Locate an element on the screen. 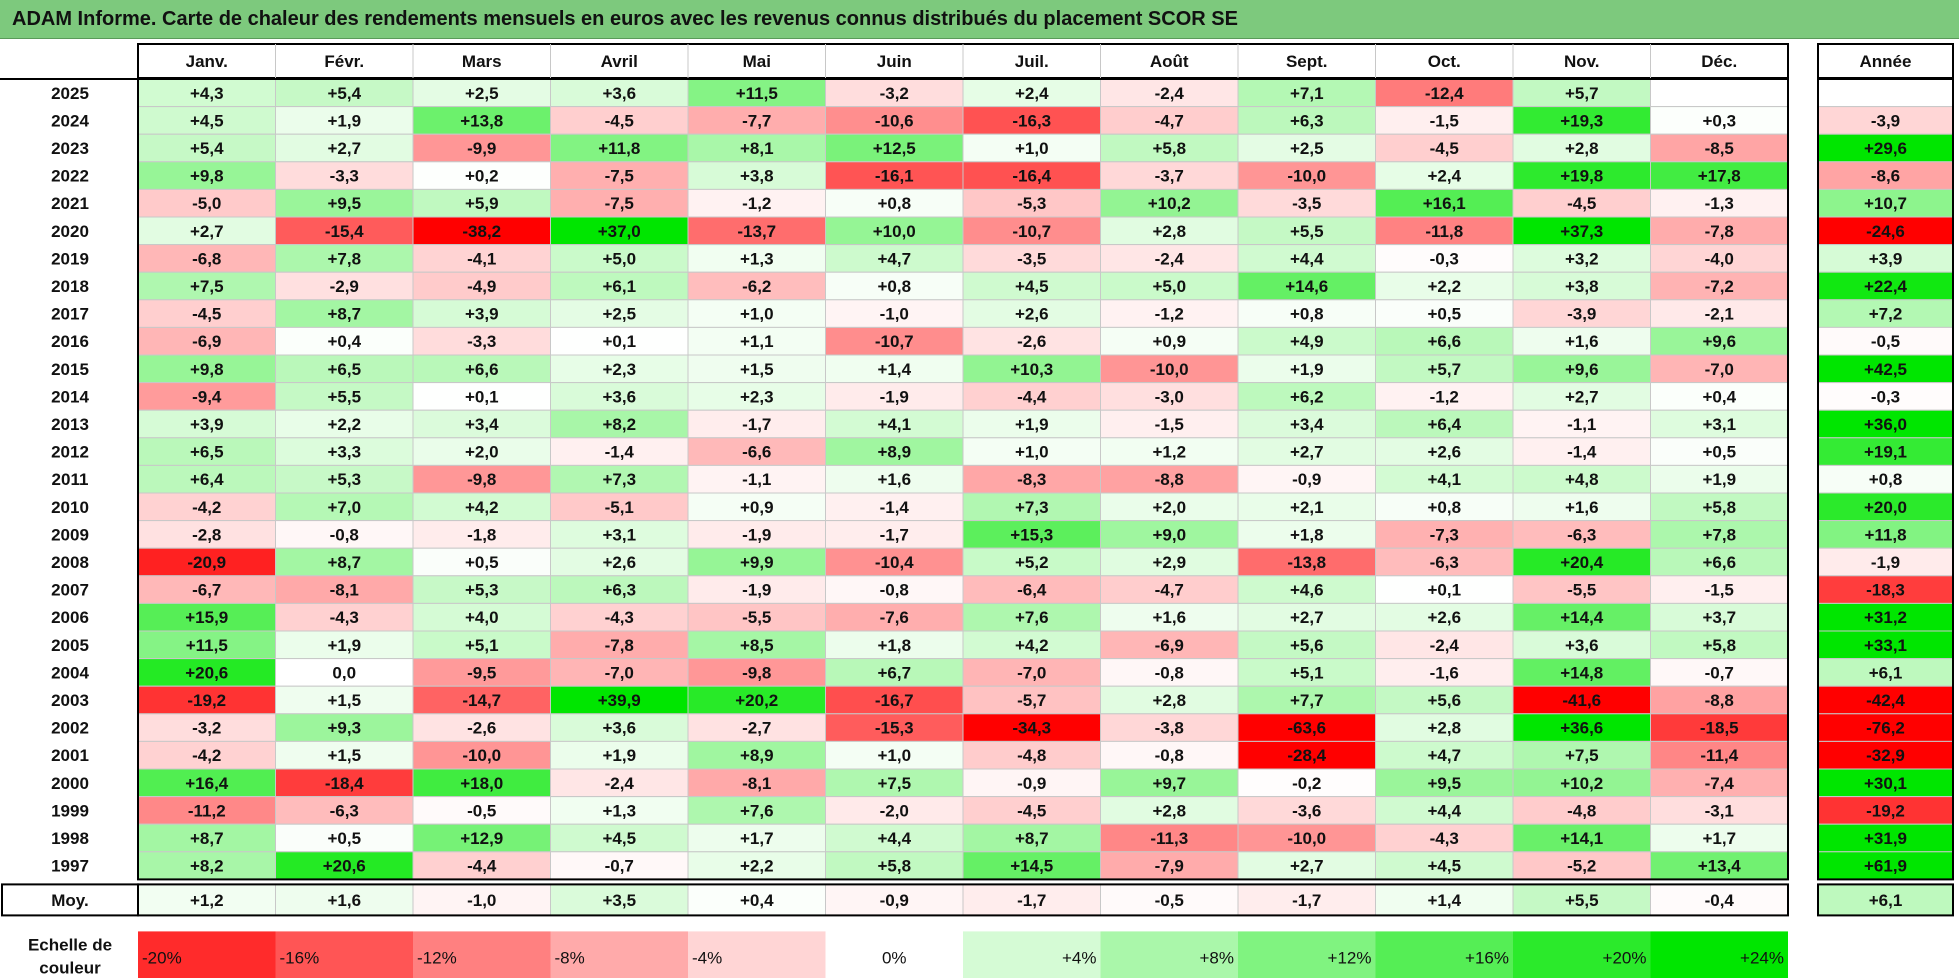  month-value: -6,3 is located at coordinates (1581, 534).